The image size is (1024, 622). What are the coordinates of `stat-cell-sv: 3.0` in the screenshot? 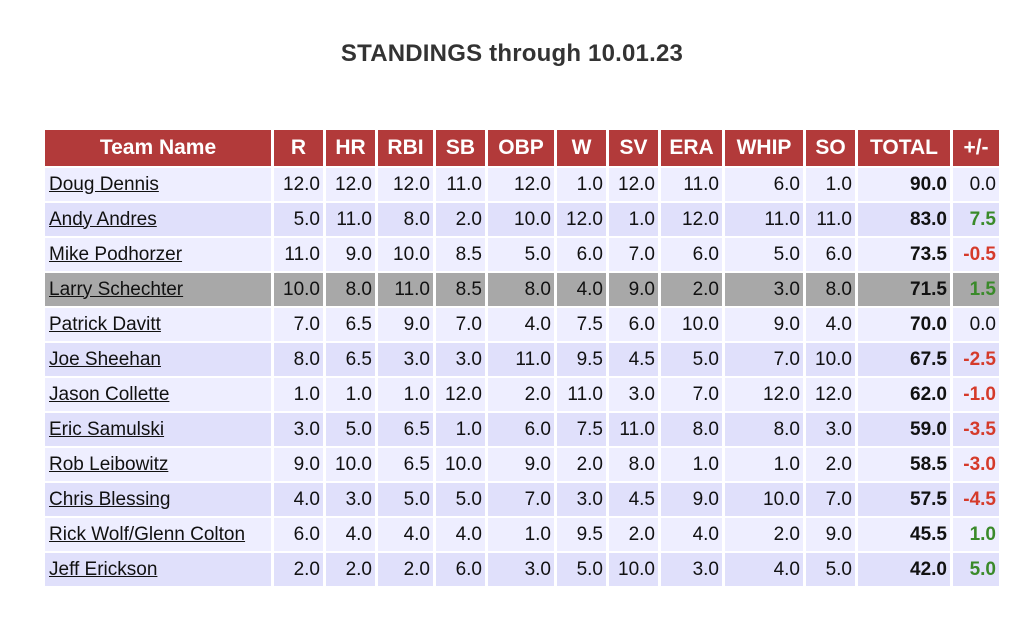 It's located at (633, 394).